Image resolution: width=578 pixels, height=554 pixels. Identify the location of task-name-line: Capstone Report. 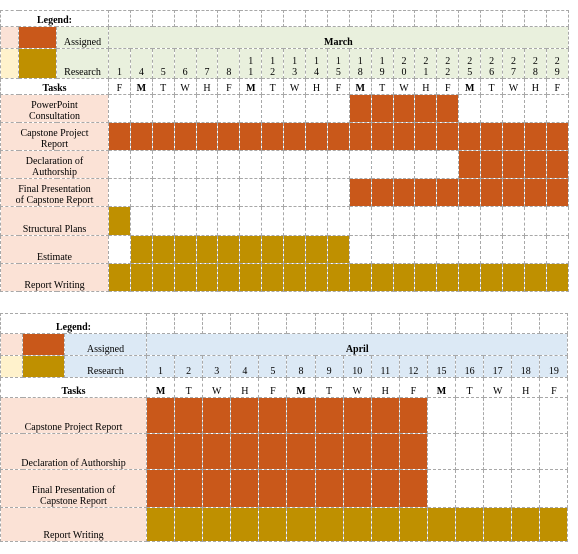
(73, 501).